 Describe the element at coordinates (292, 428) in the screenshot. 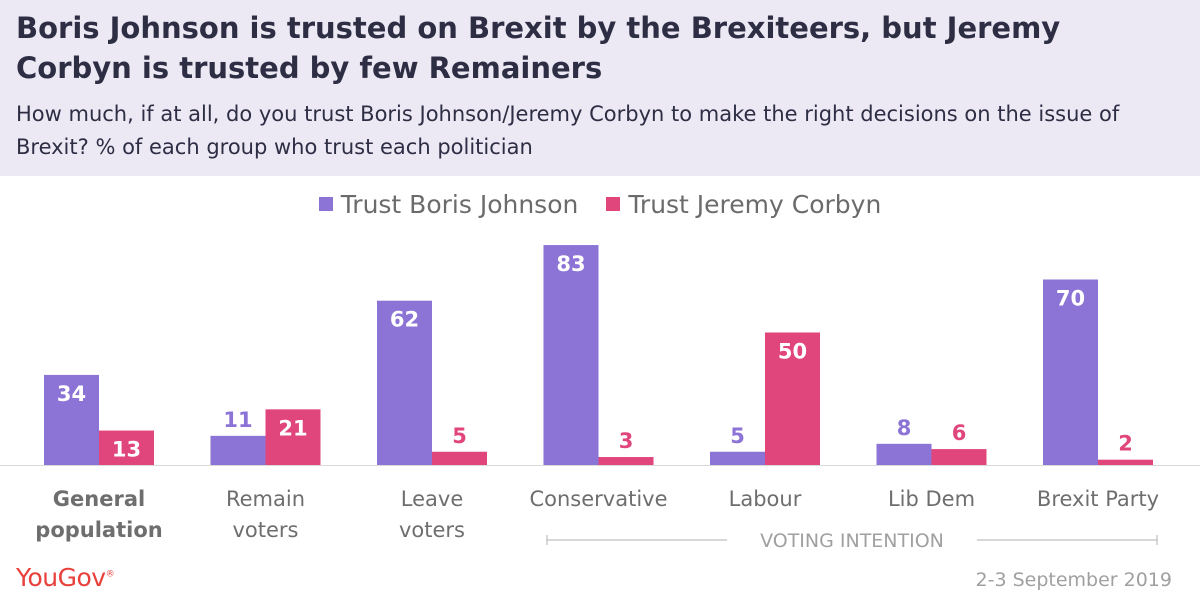

I see `value-label-corbyn-1: 21` at that location.